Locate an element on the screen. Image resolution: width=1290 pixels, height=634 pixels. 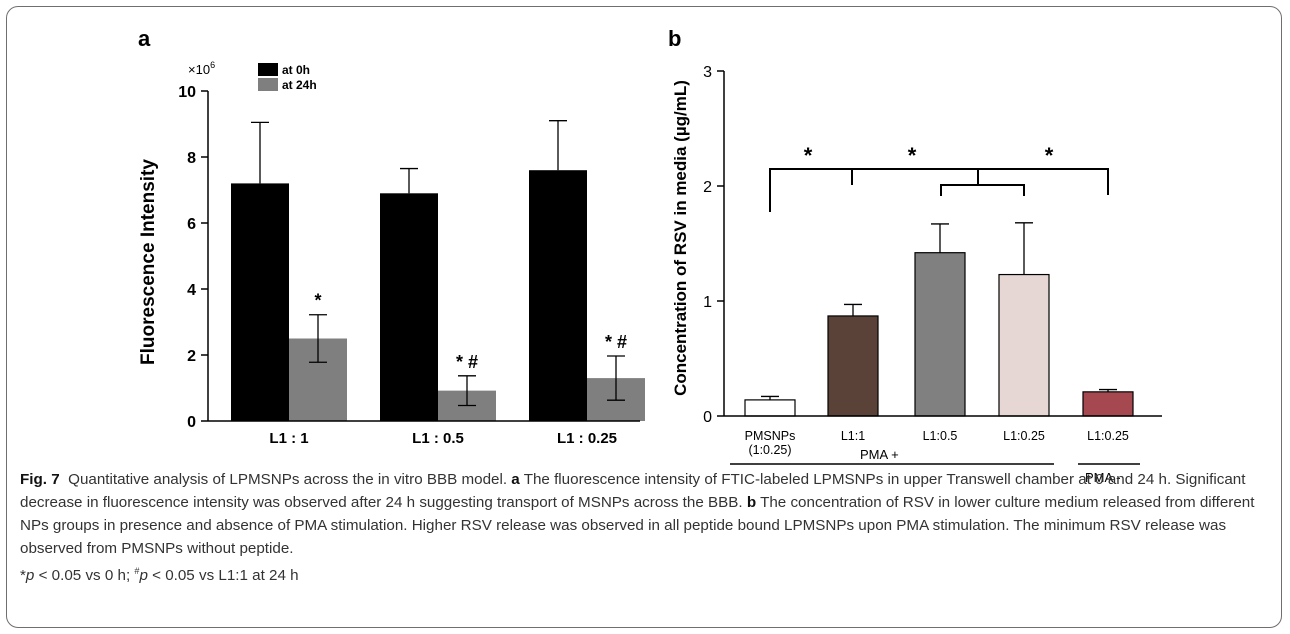
caption-foot-hash: # is located at coordinates (137, 571).